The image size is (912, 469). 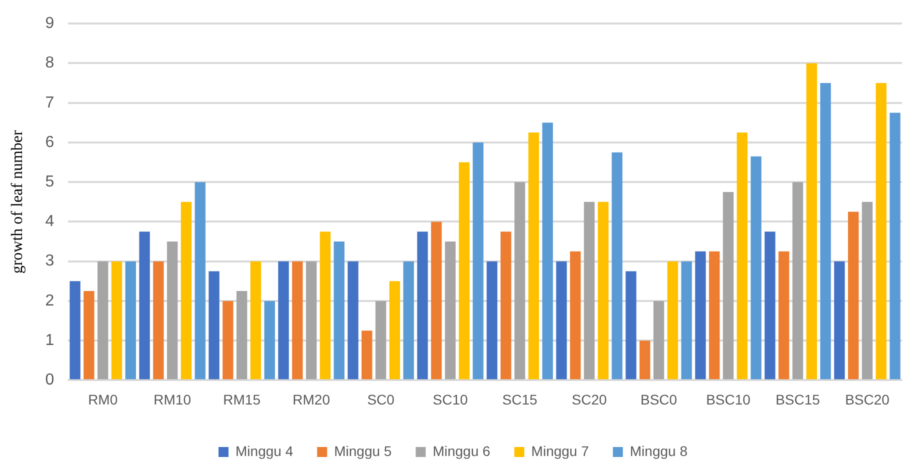 What do you see at coordinates (381, 399) in the screenshot?
I see `x-tick-label: SC0` at bounding box center [381, 399].